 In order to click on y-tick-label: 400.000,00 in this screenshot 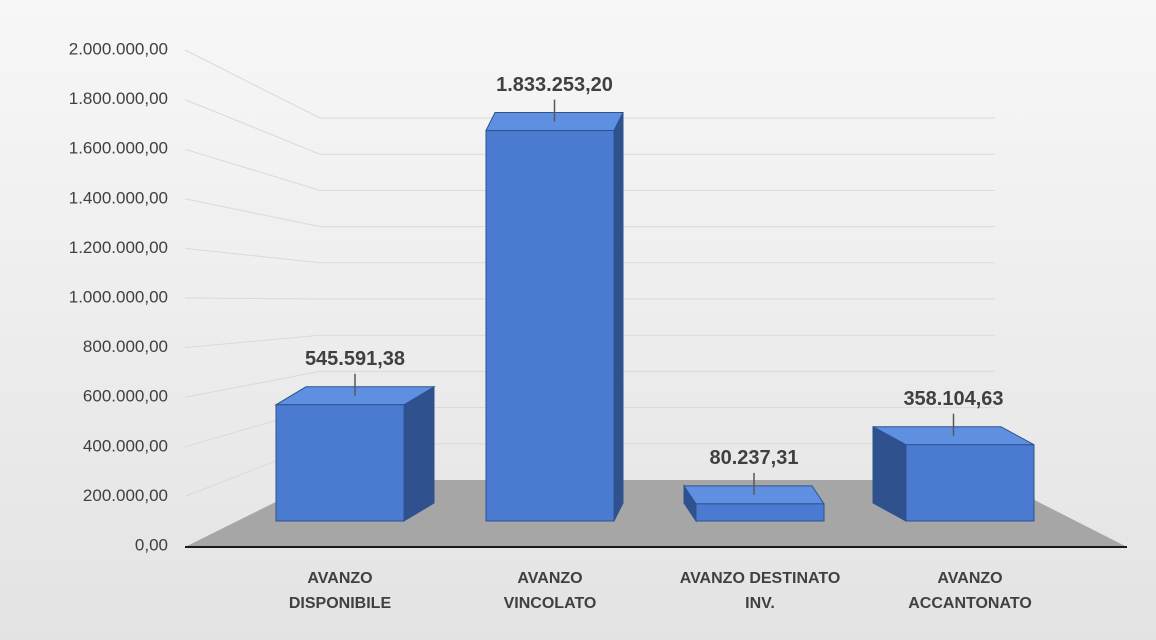, I will do `click(125, 445)`.